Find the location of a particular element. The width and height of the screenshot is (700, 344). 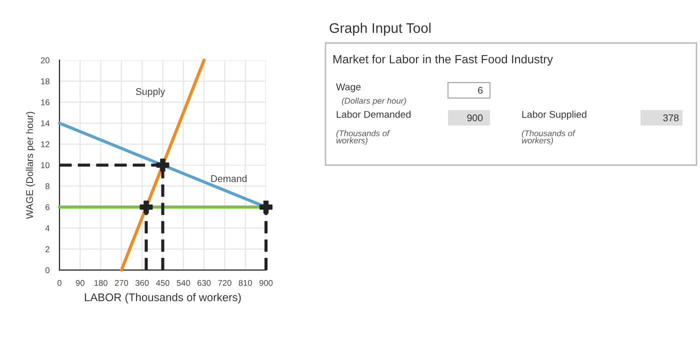

text: 6 is located at coordinates (480, 90).